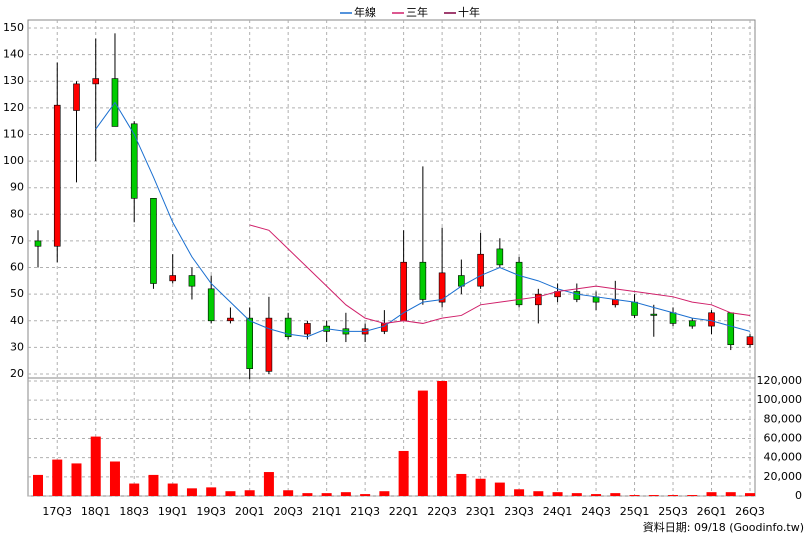 The width and height of the screenshot is (808, 540). Describe the element at coordinates (783, 418) in the screenshot. I see `y2-tick-label: 80,000` at that location.